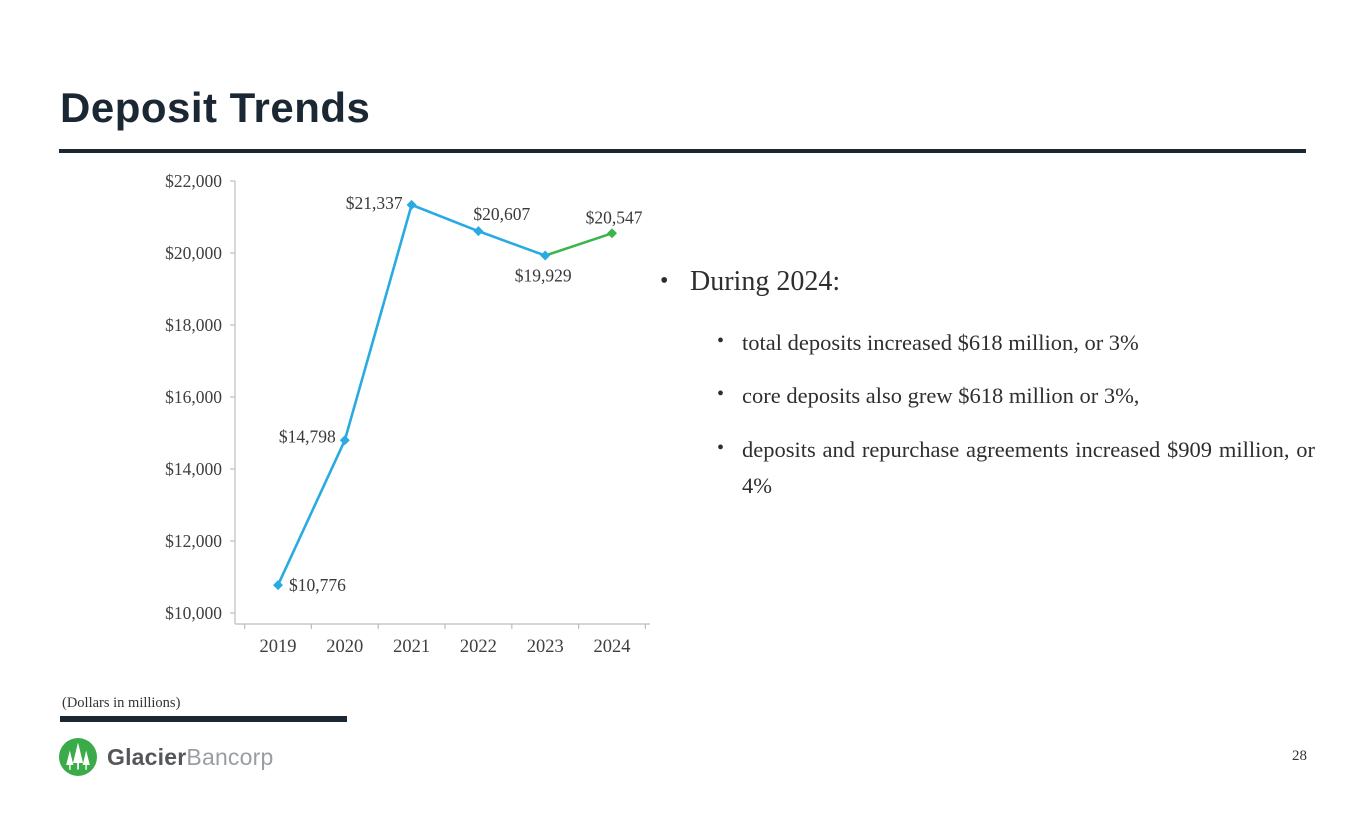 The width and height of the screenshot is (1365, 829). I want to click on svg-text: $20,000, so click(193, 253).